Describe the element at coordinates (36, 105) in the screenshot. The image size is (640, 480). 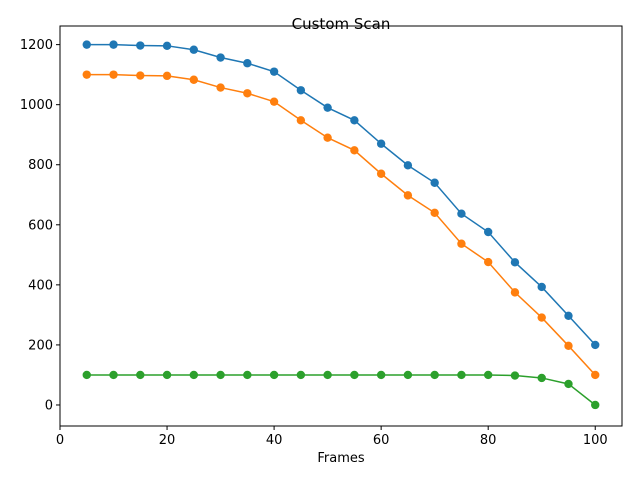
I see `y-tick-label: 1000` at that location.